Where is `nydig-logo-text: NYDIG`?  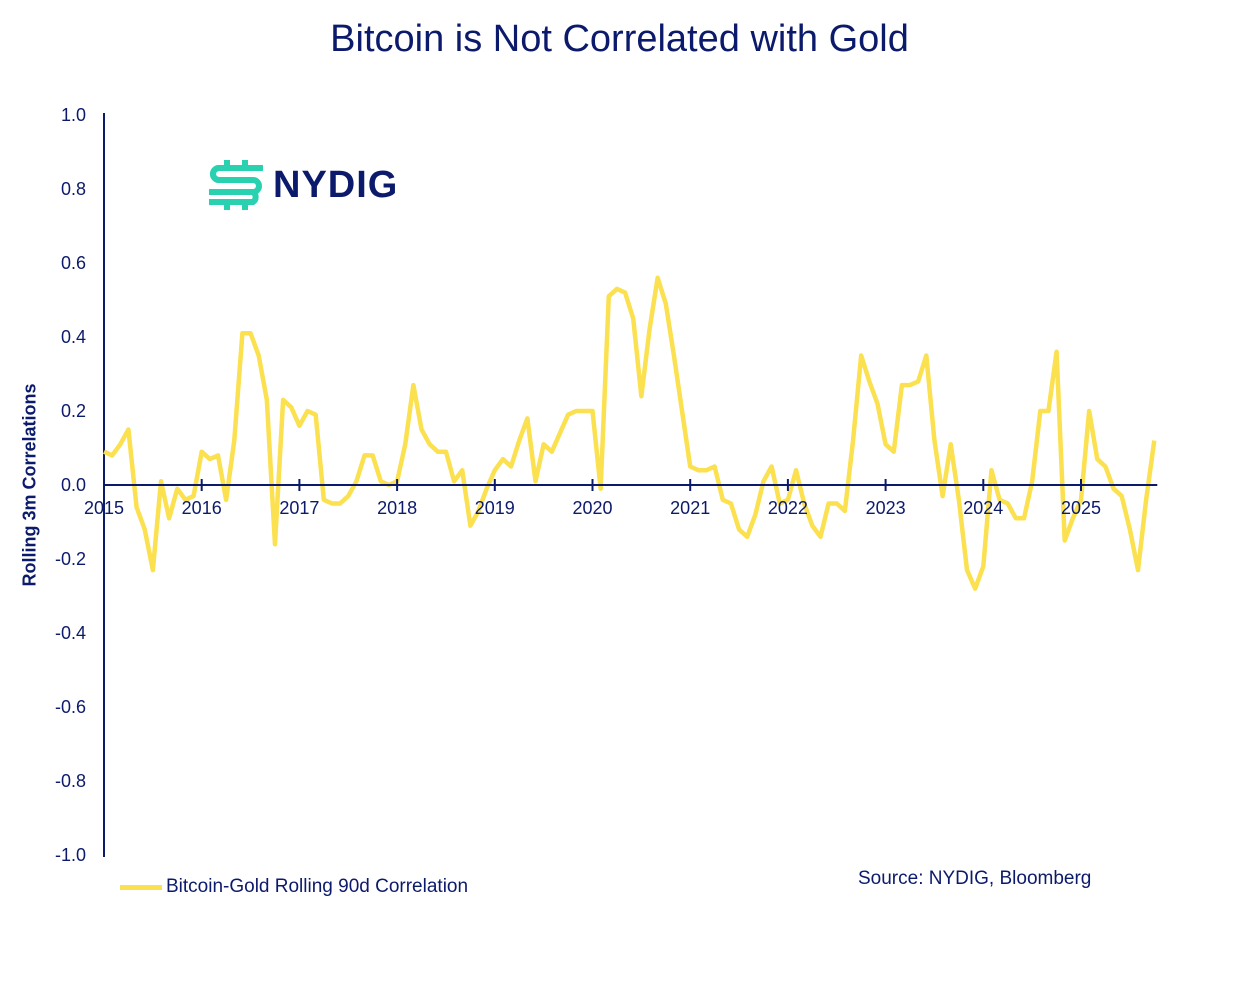 nydig-logo-text: NYDIG is located at coordinates (336, 184).